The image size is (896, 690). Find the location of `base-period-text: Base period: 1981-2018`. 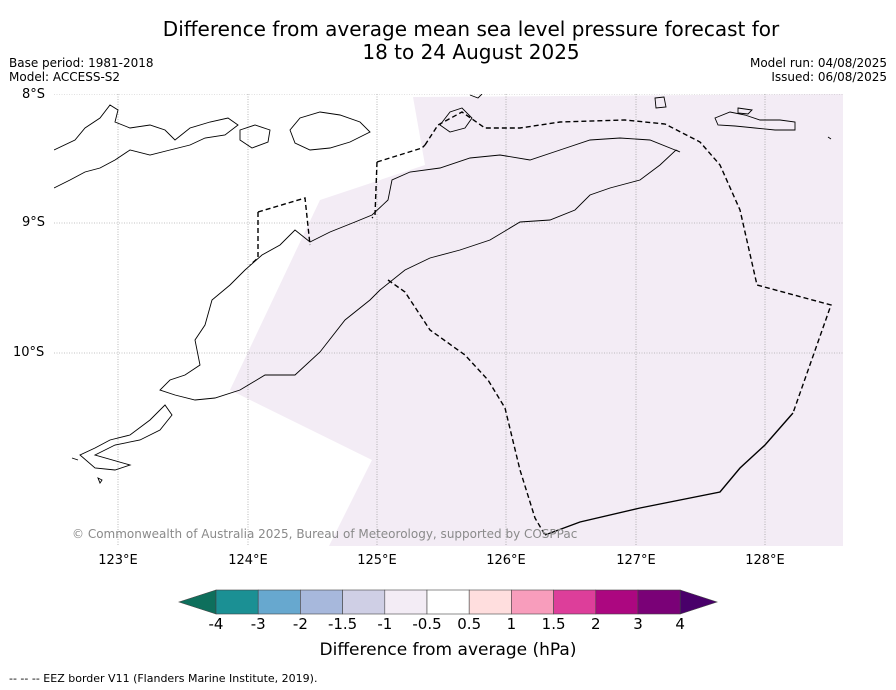

base-period-text: Base period: 1981-2018 is located at coordinates (81, 63).